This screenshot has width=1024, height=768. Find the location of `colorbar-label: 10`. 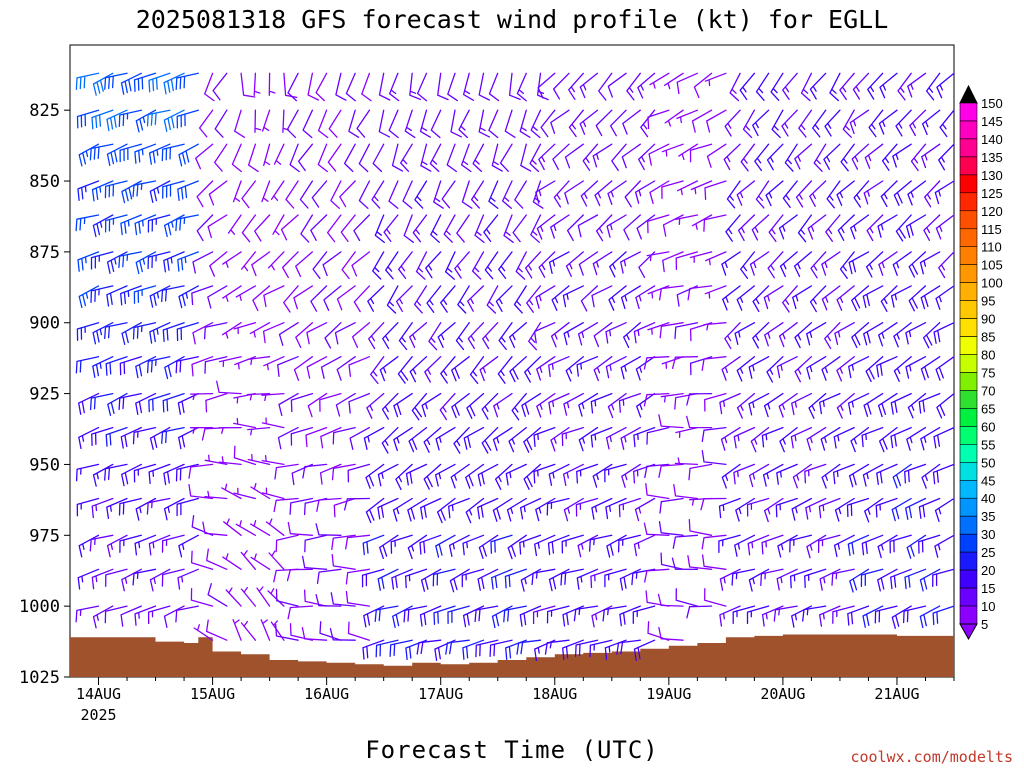

colorbar-label: 10 is located at coordinates (988, 606).